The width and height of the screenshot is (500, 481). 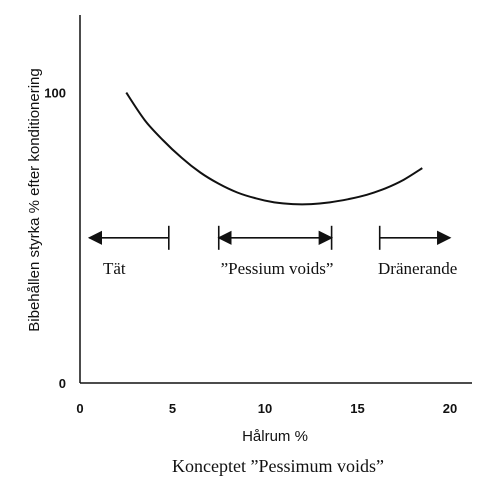 I want to click on x-axis-title: Hålrum %, so click(x=275, y=436).